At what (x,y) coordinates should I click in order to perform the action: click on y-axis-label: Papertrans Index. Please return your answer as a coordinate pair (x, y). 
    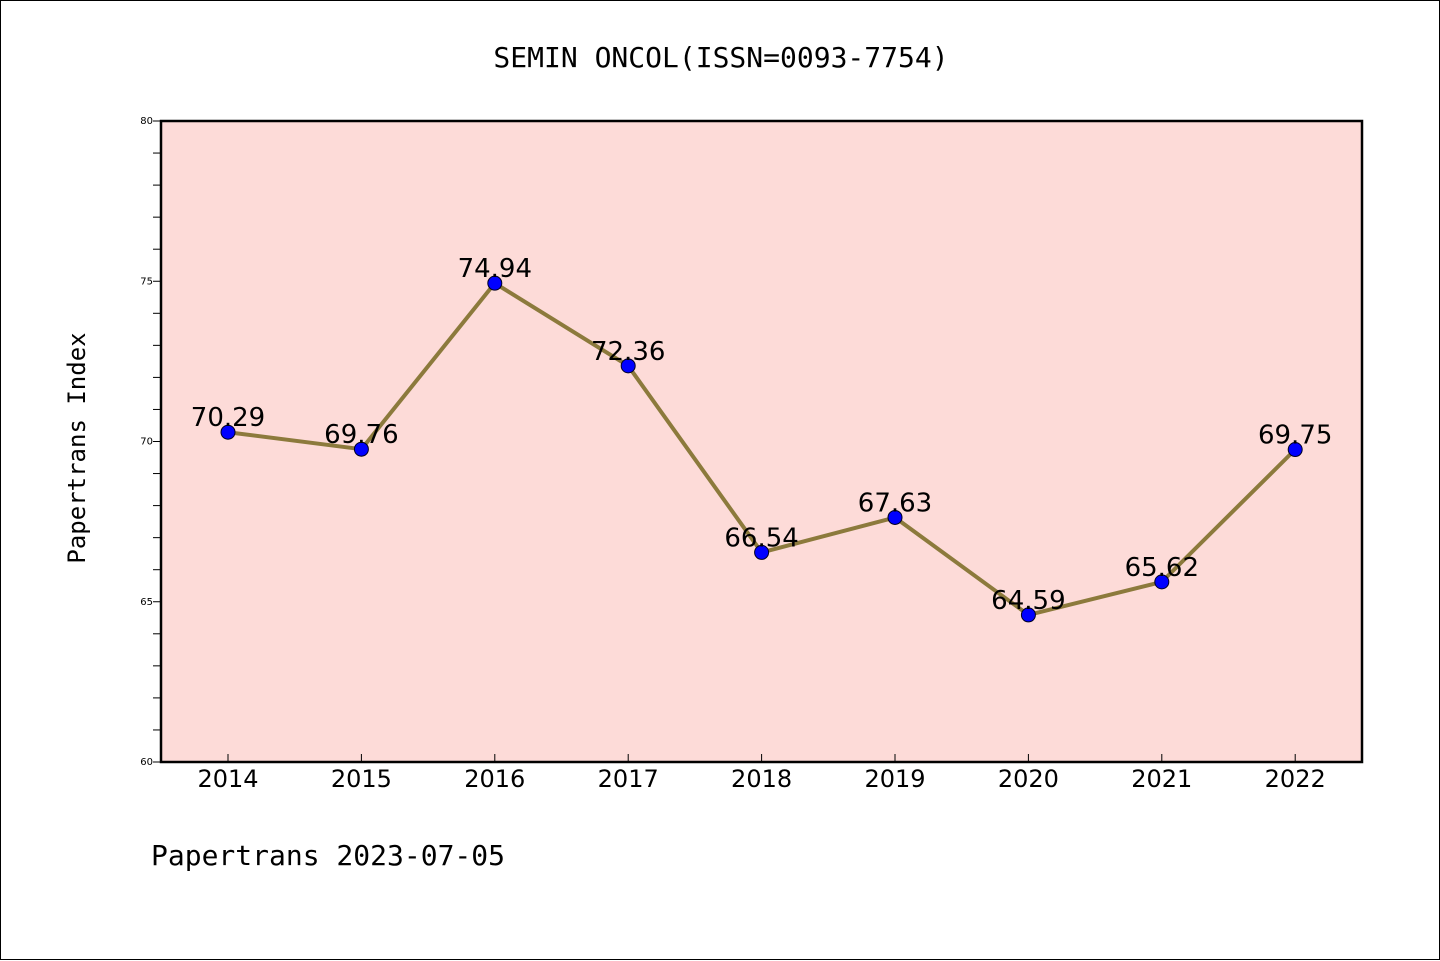
    Looking at the image, I should click on (77, 447).